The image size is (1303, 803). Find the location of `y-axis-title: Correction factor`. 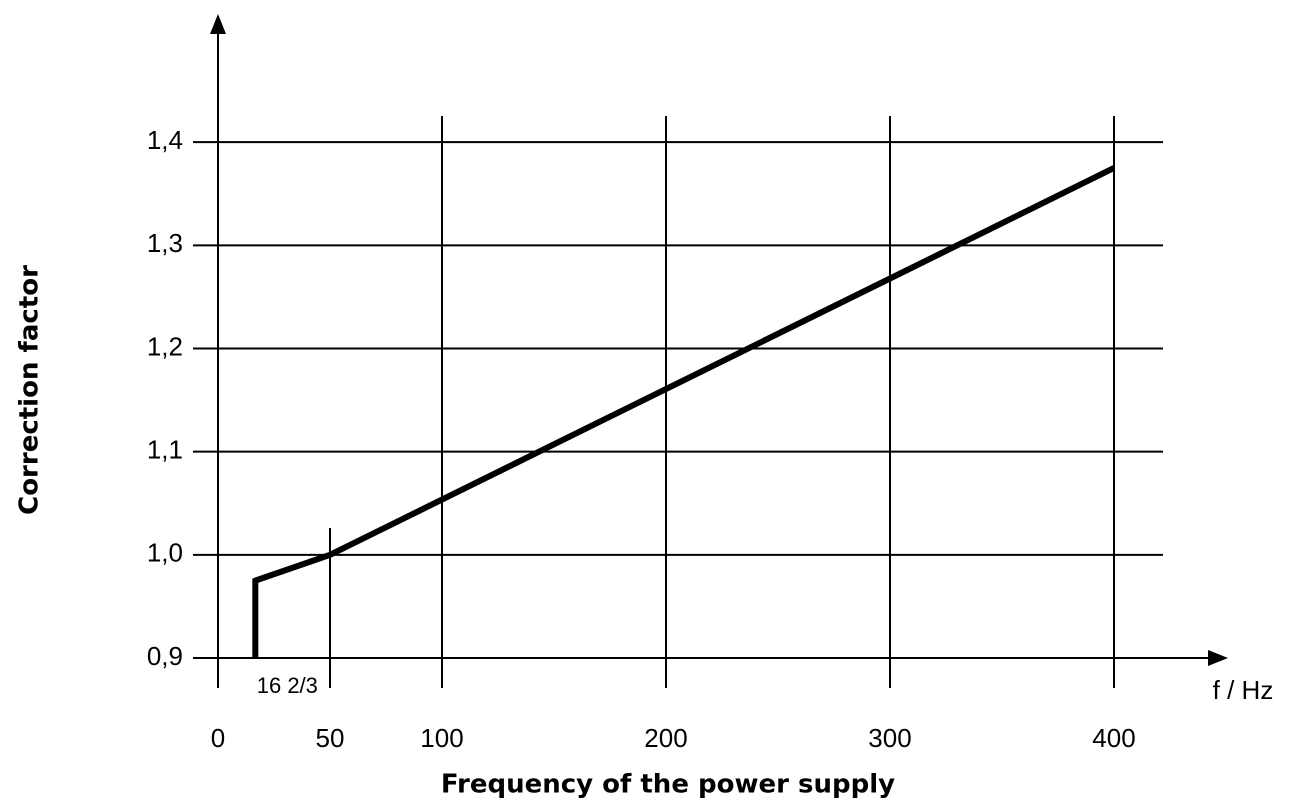

y-axis-title: Correction factor is located at coordinates (30, 390).